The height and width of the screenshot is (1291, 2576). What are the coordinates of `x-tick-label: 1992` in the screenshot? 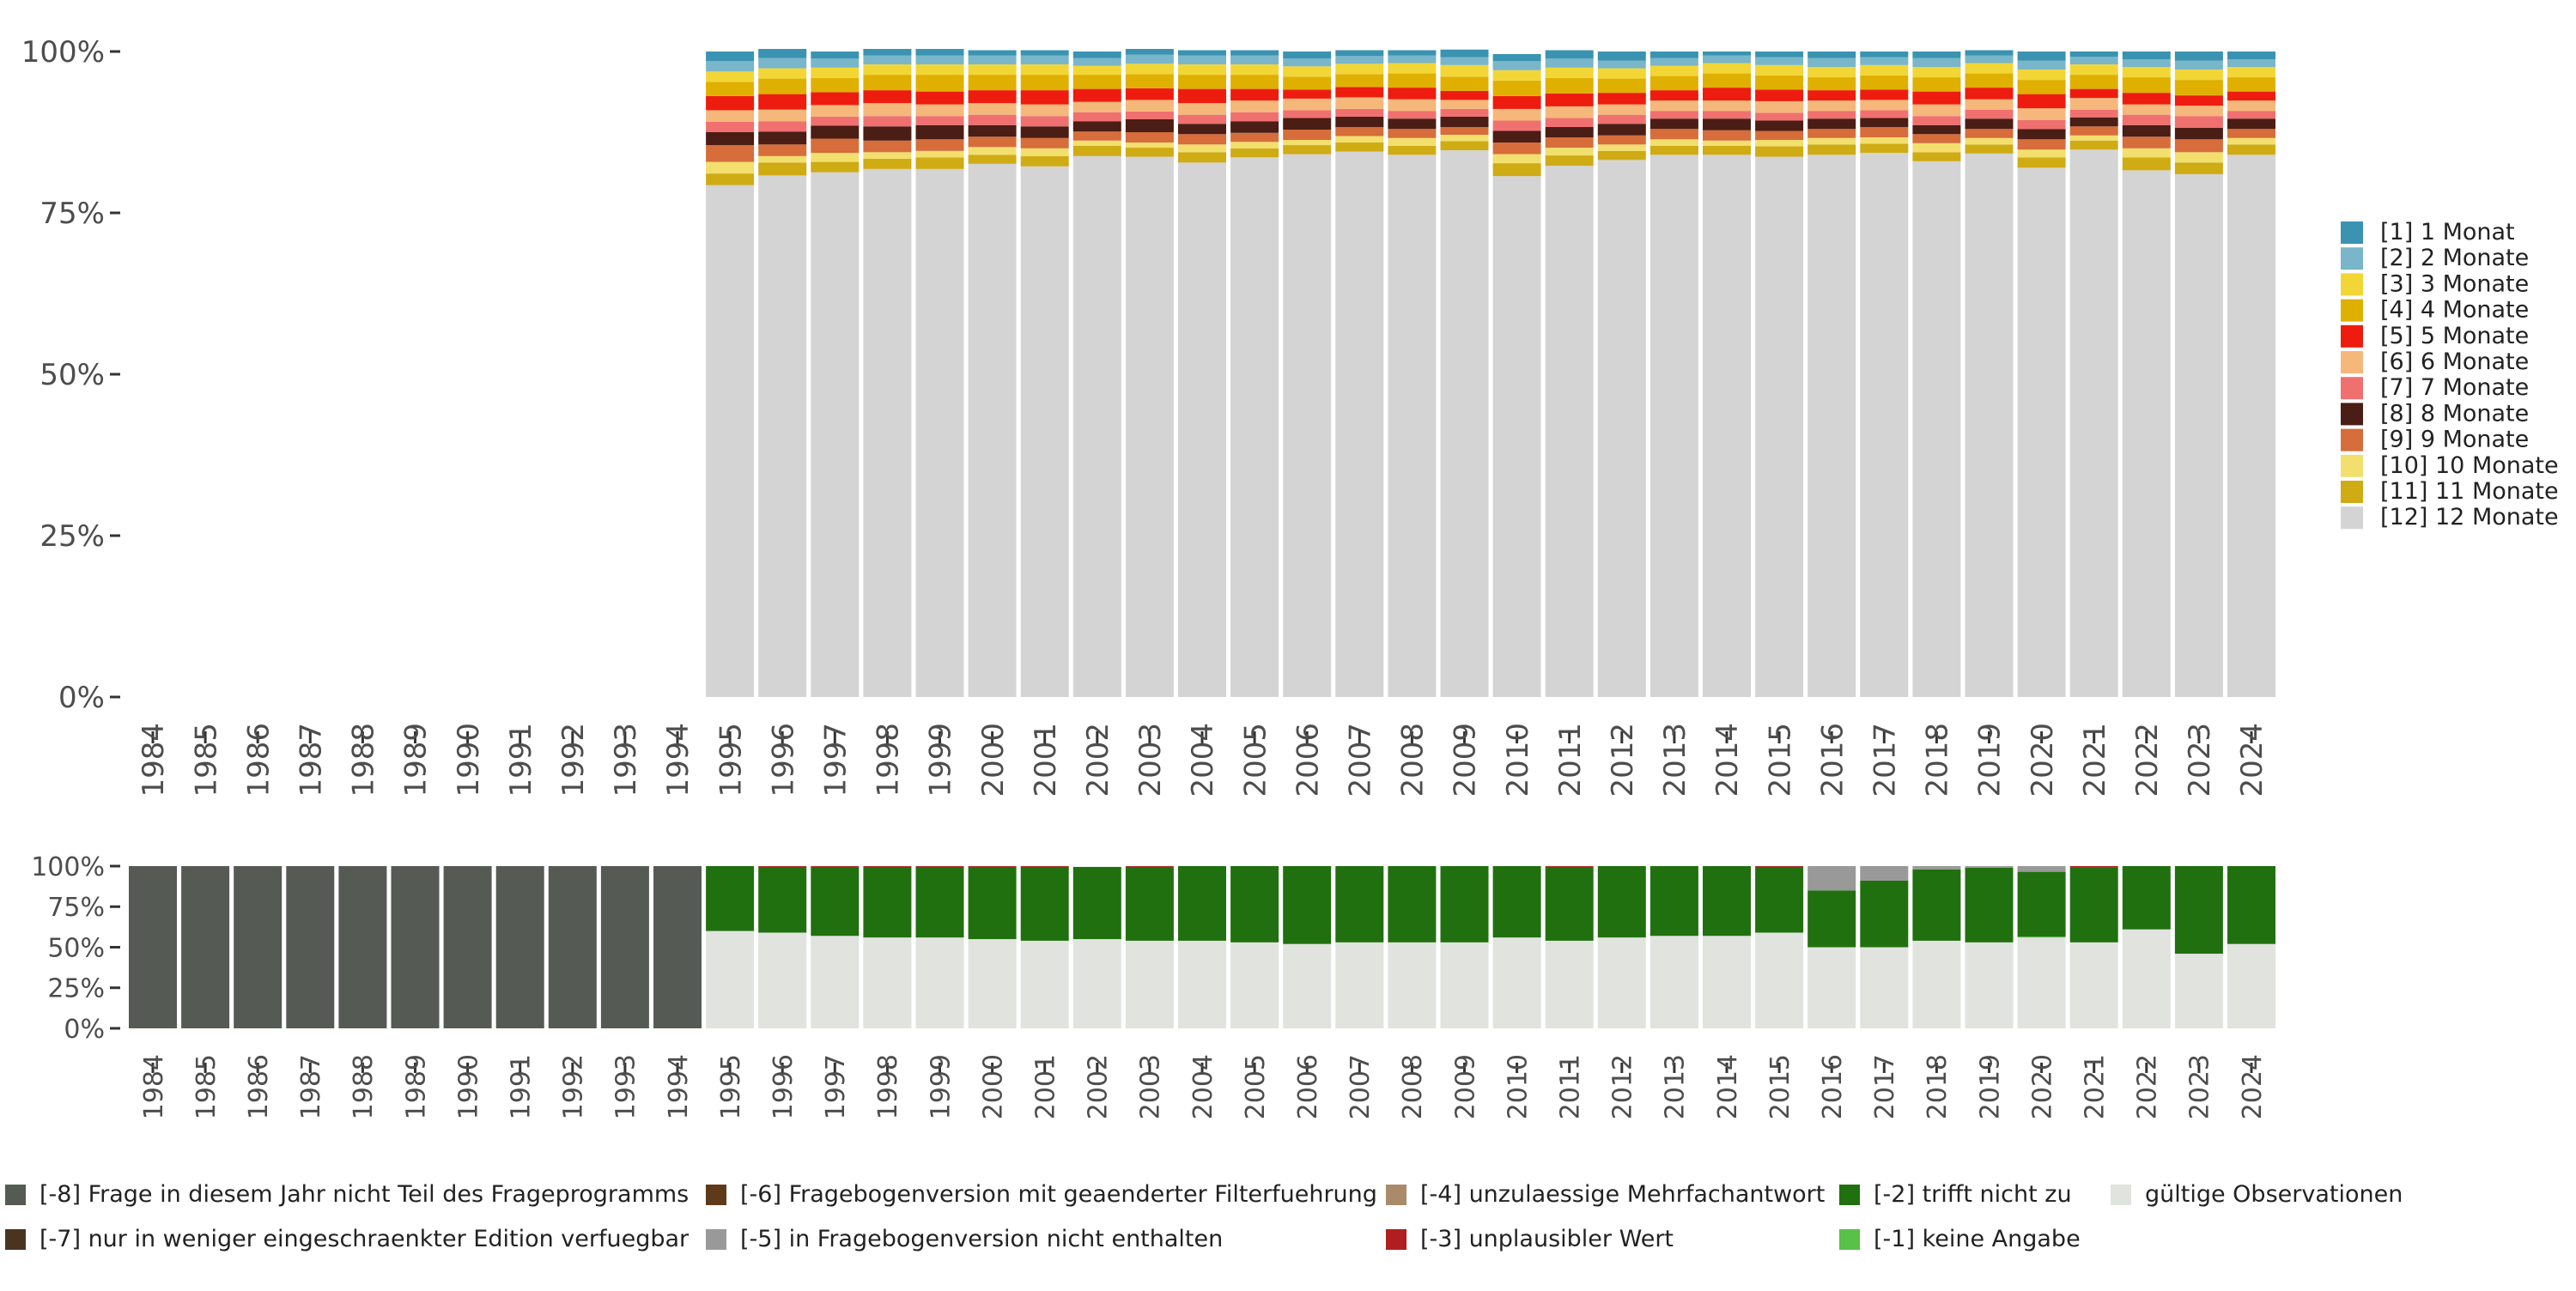 It's located at (574, 1087).